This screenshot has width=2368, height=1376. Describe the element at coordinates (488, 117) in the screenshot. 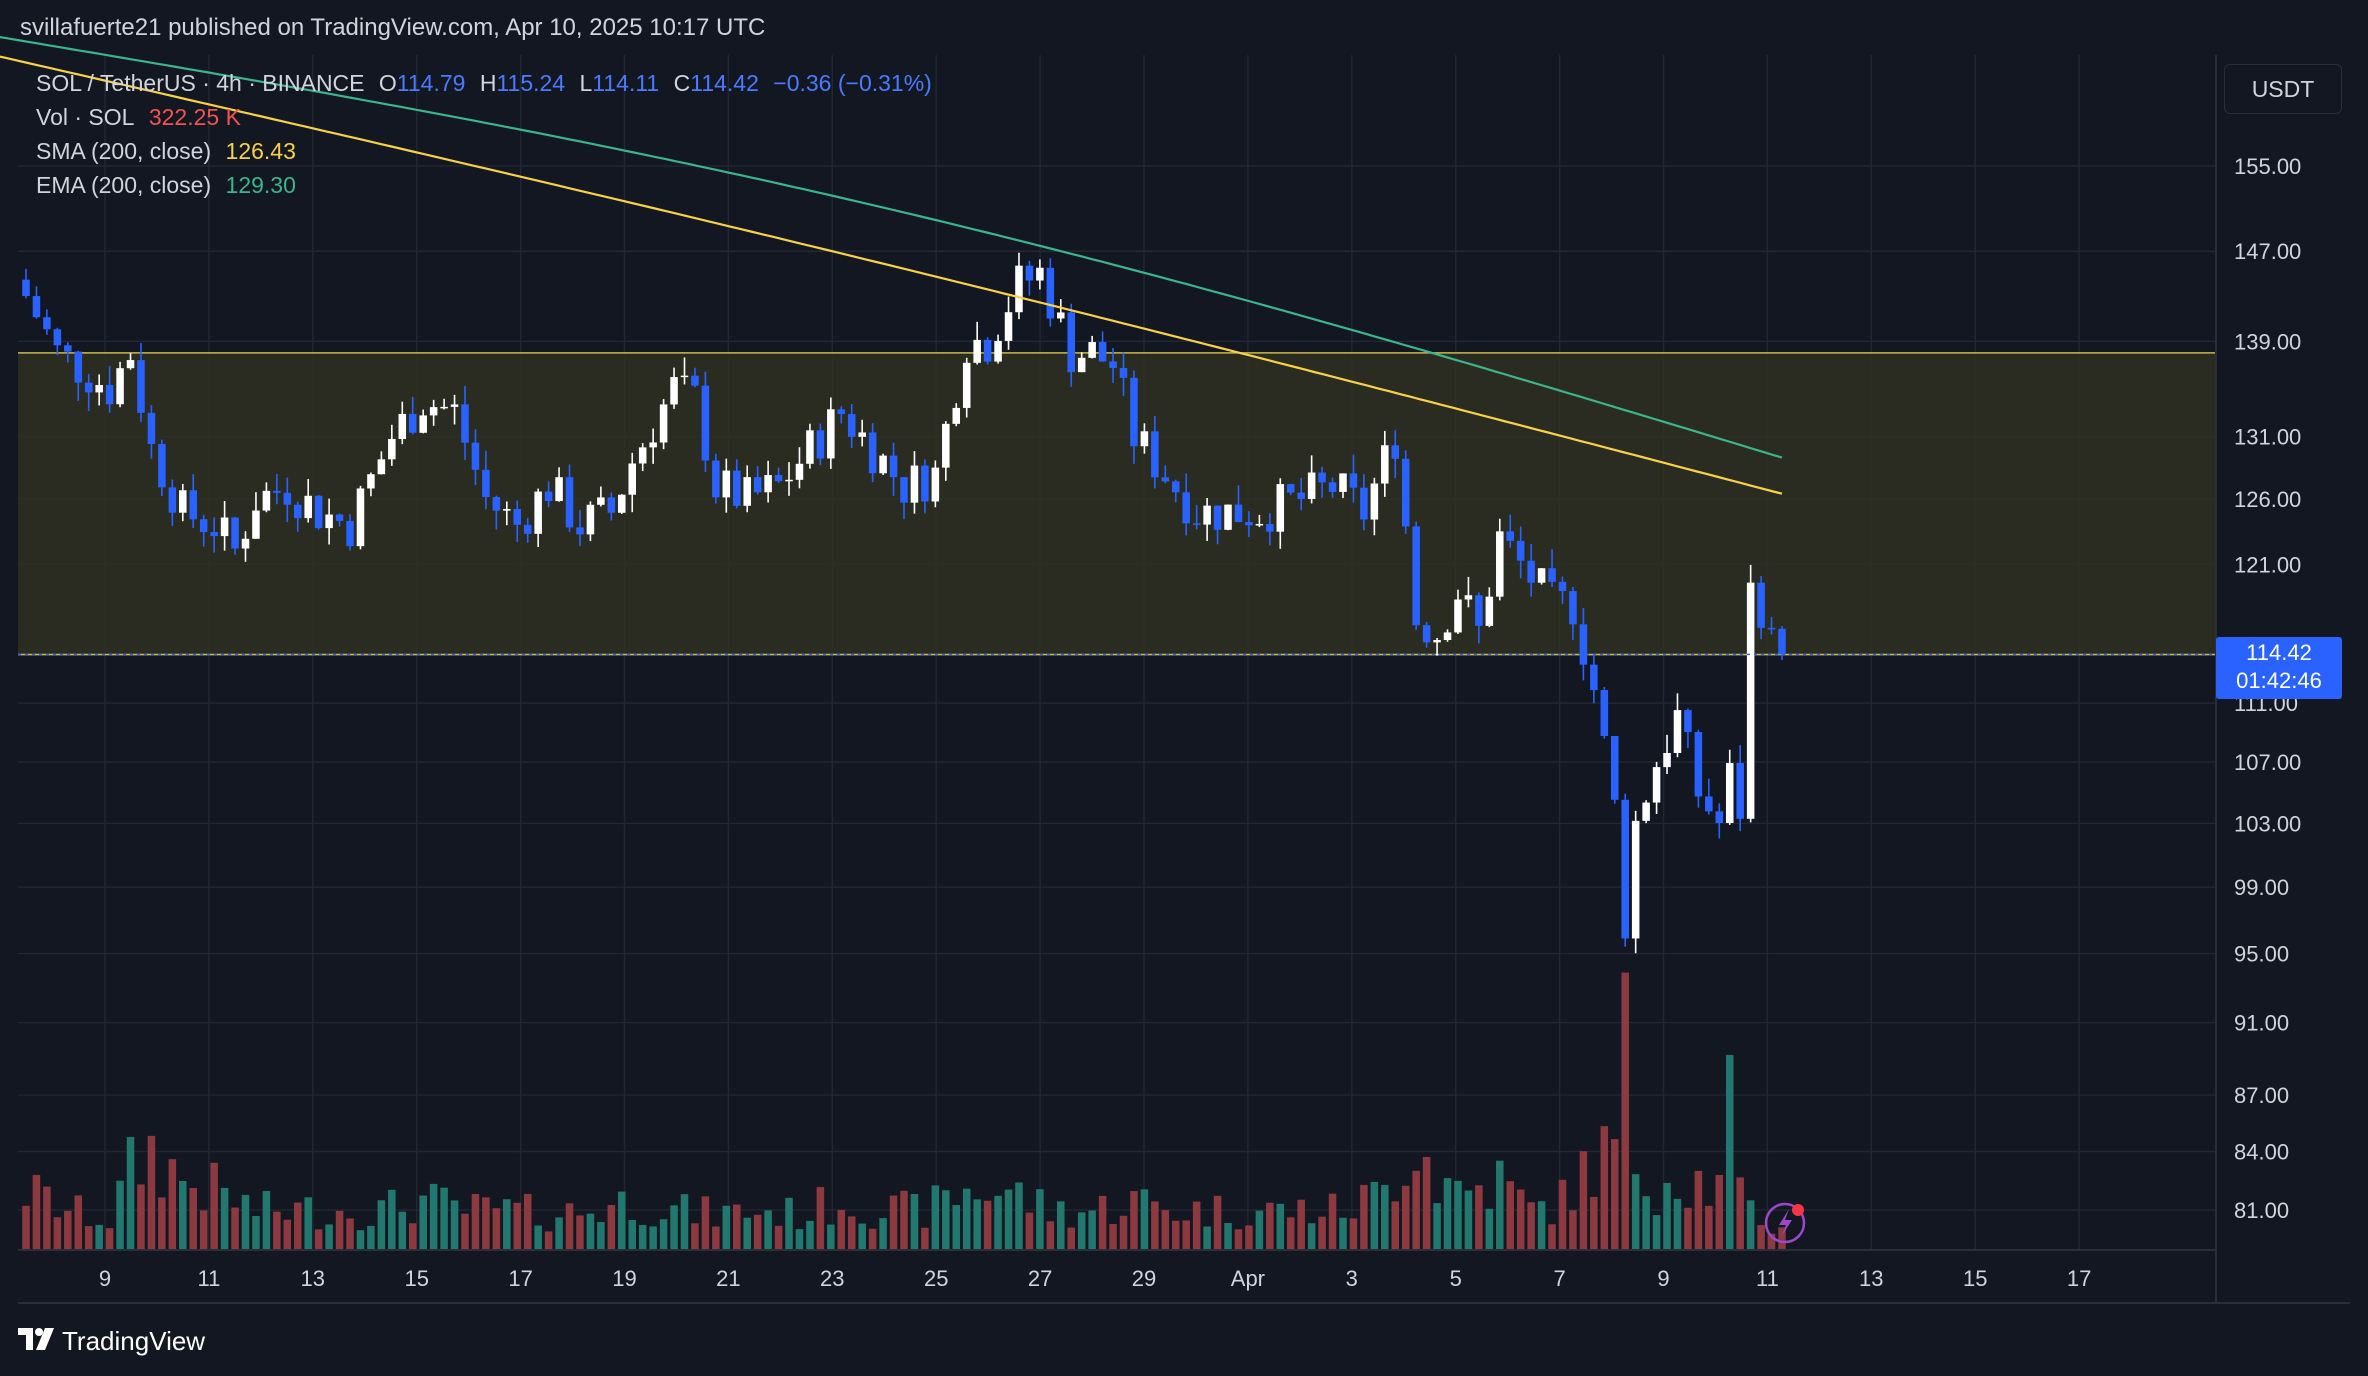

I see `legend-volume-row: Vol · SOL 322.25 K` at that location.